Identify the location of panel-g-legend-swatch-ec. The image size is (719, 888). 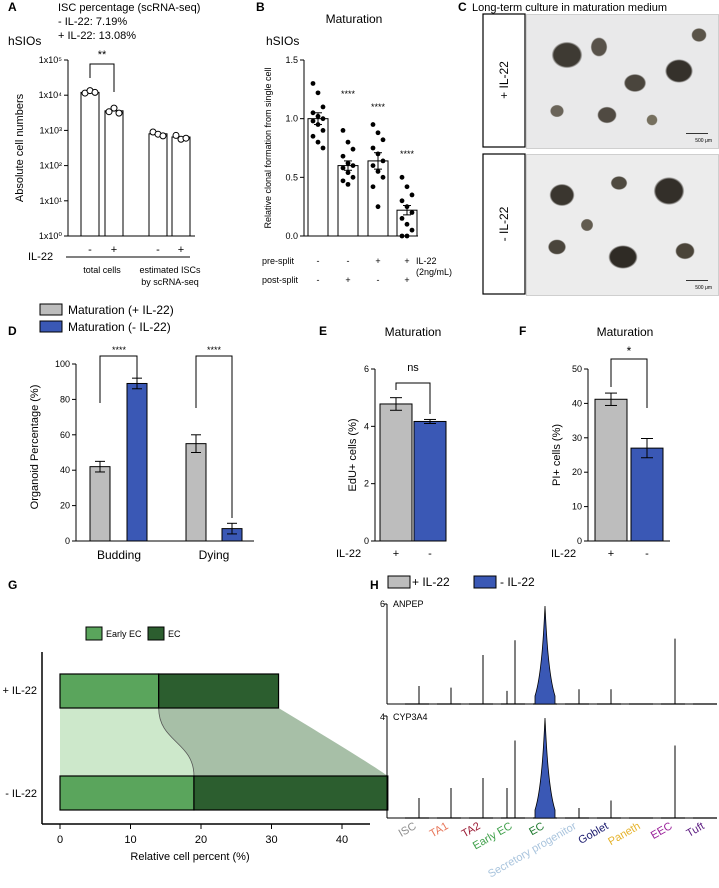
(156, 633).